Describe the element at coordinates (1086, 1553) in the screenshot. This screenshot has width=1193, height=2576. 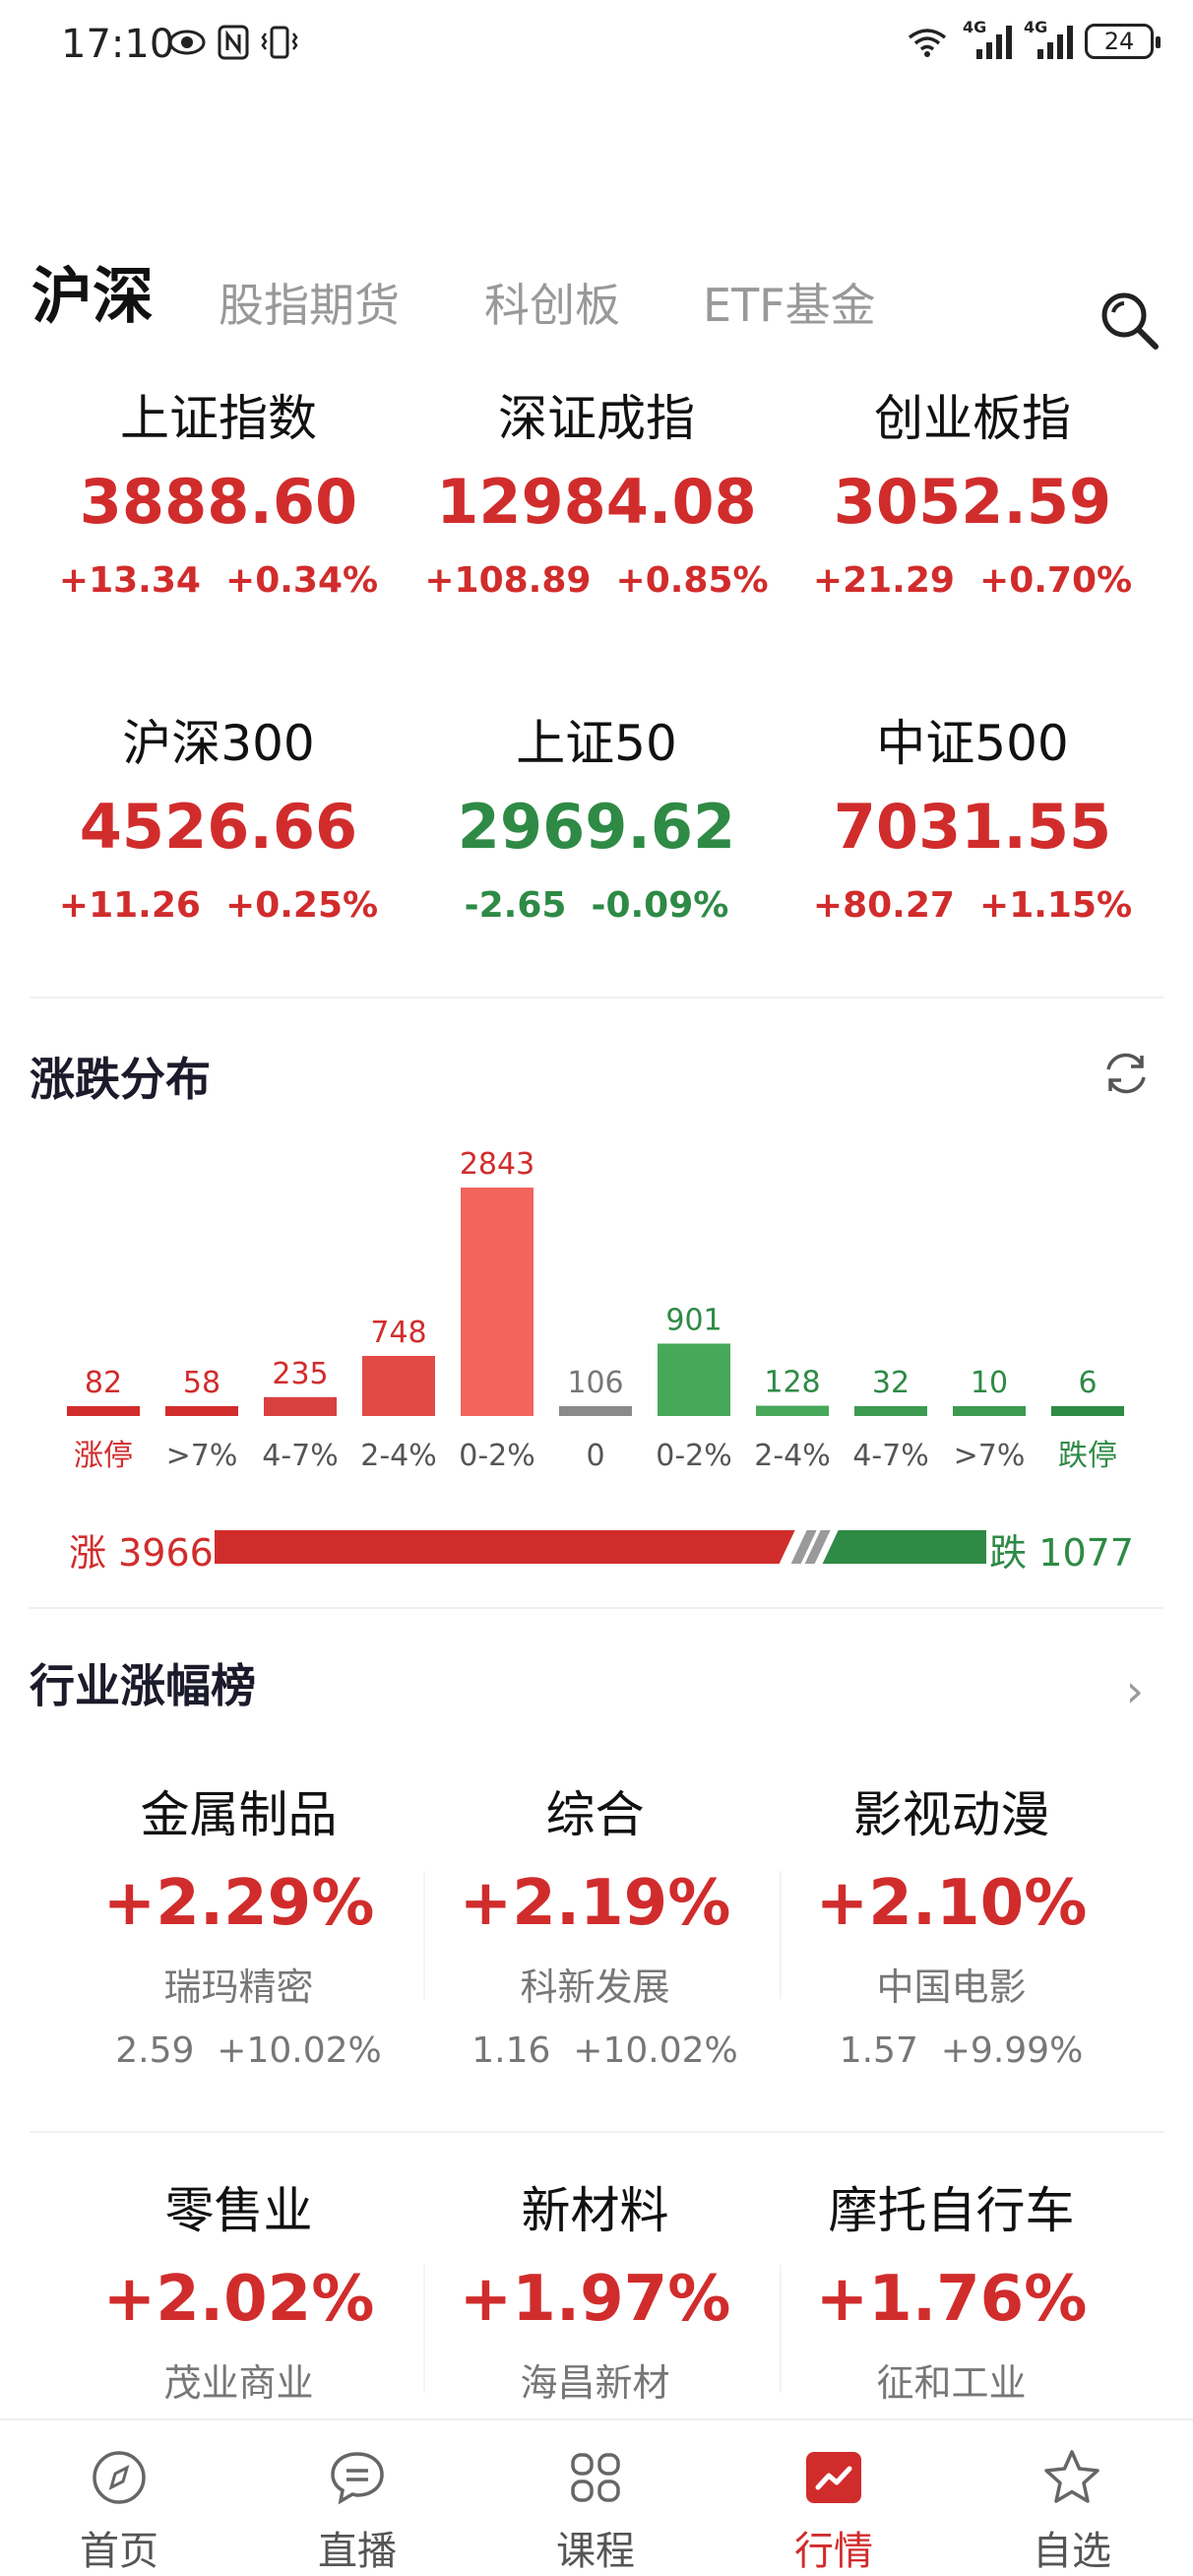
I see `down-count: 1077` at that location.